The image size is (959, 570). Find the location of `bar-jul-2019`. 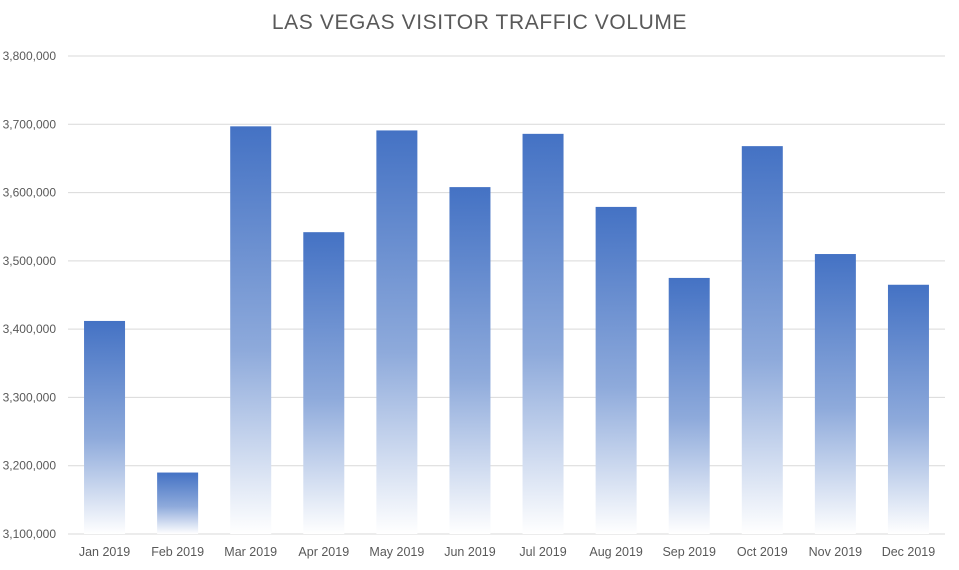

bar-jul-2019 is located at coordinates (543, 334).